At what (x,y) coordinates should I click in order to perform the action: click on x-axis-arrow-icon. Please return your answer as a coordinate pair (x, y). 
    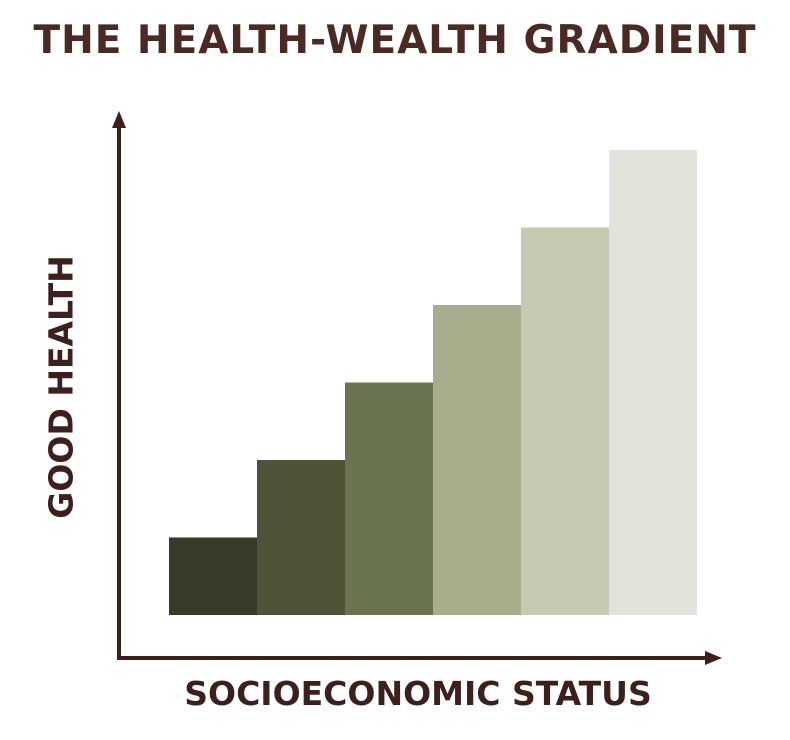
    Looking at the image, I should click on (713, 658).